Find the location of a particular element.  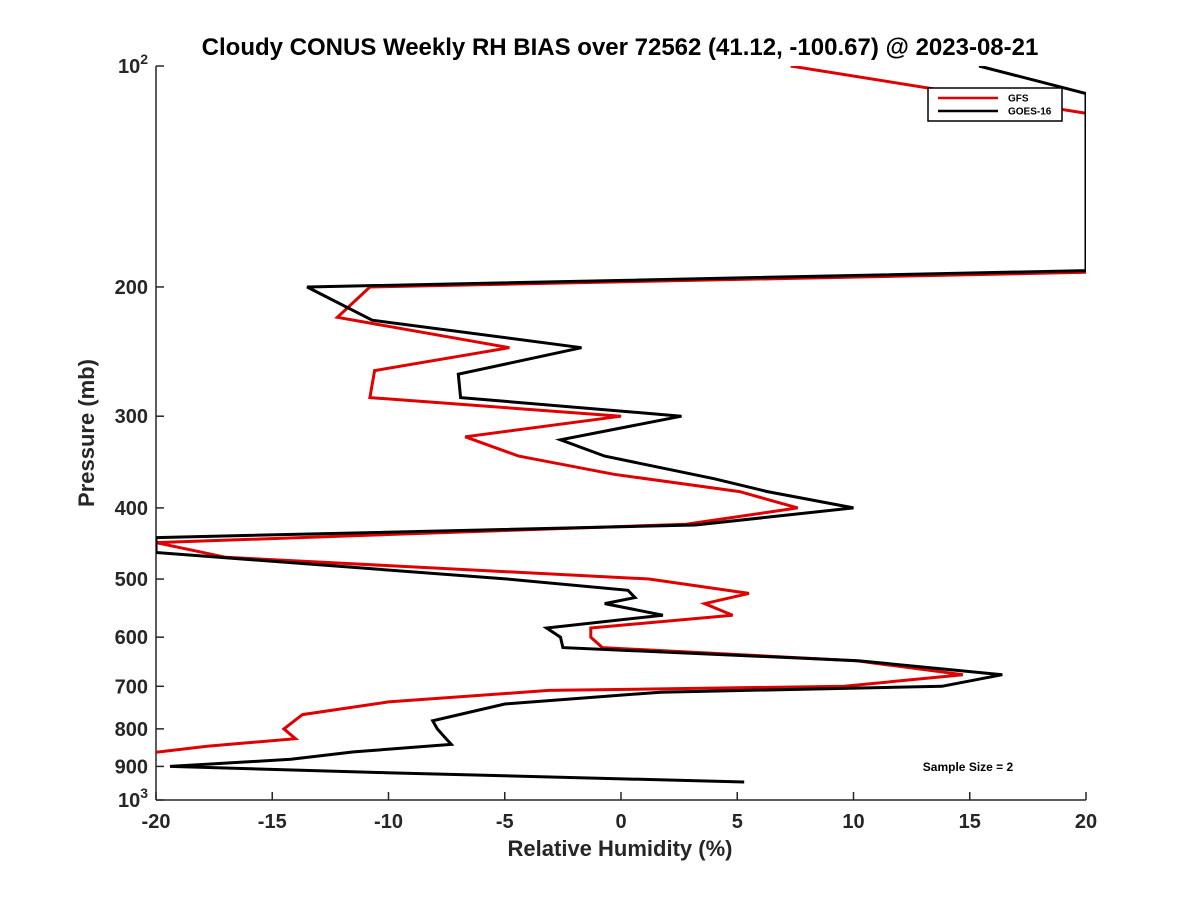

x-tick-label: 10 is located at coordinates (853, 822).